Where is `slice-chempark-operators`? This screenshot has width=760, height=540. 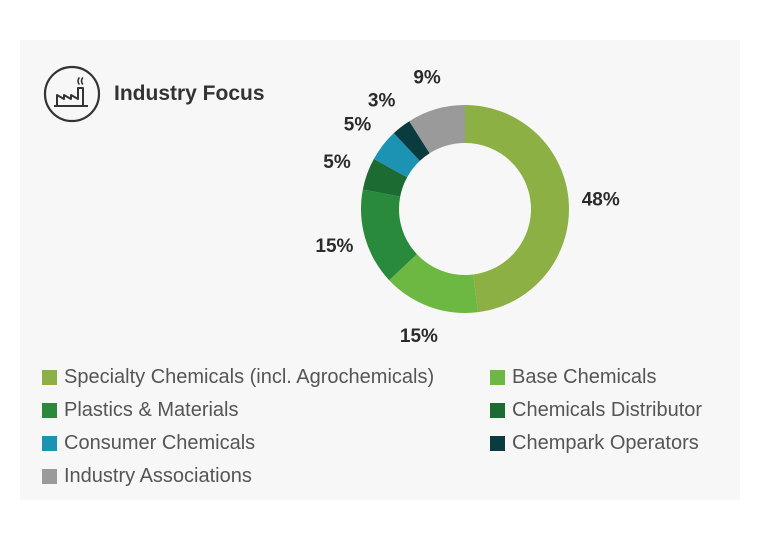 slice-chempark-operators is located at coordinates (411, 141).